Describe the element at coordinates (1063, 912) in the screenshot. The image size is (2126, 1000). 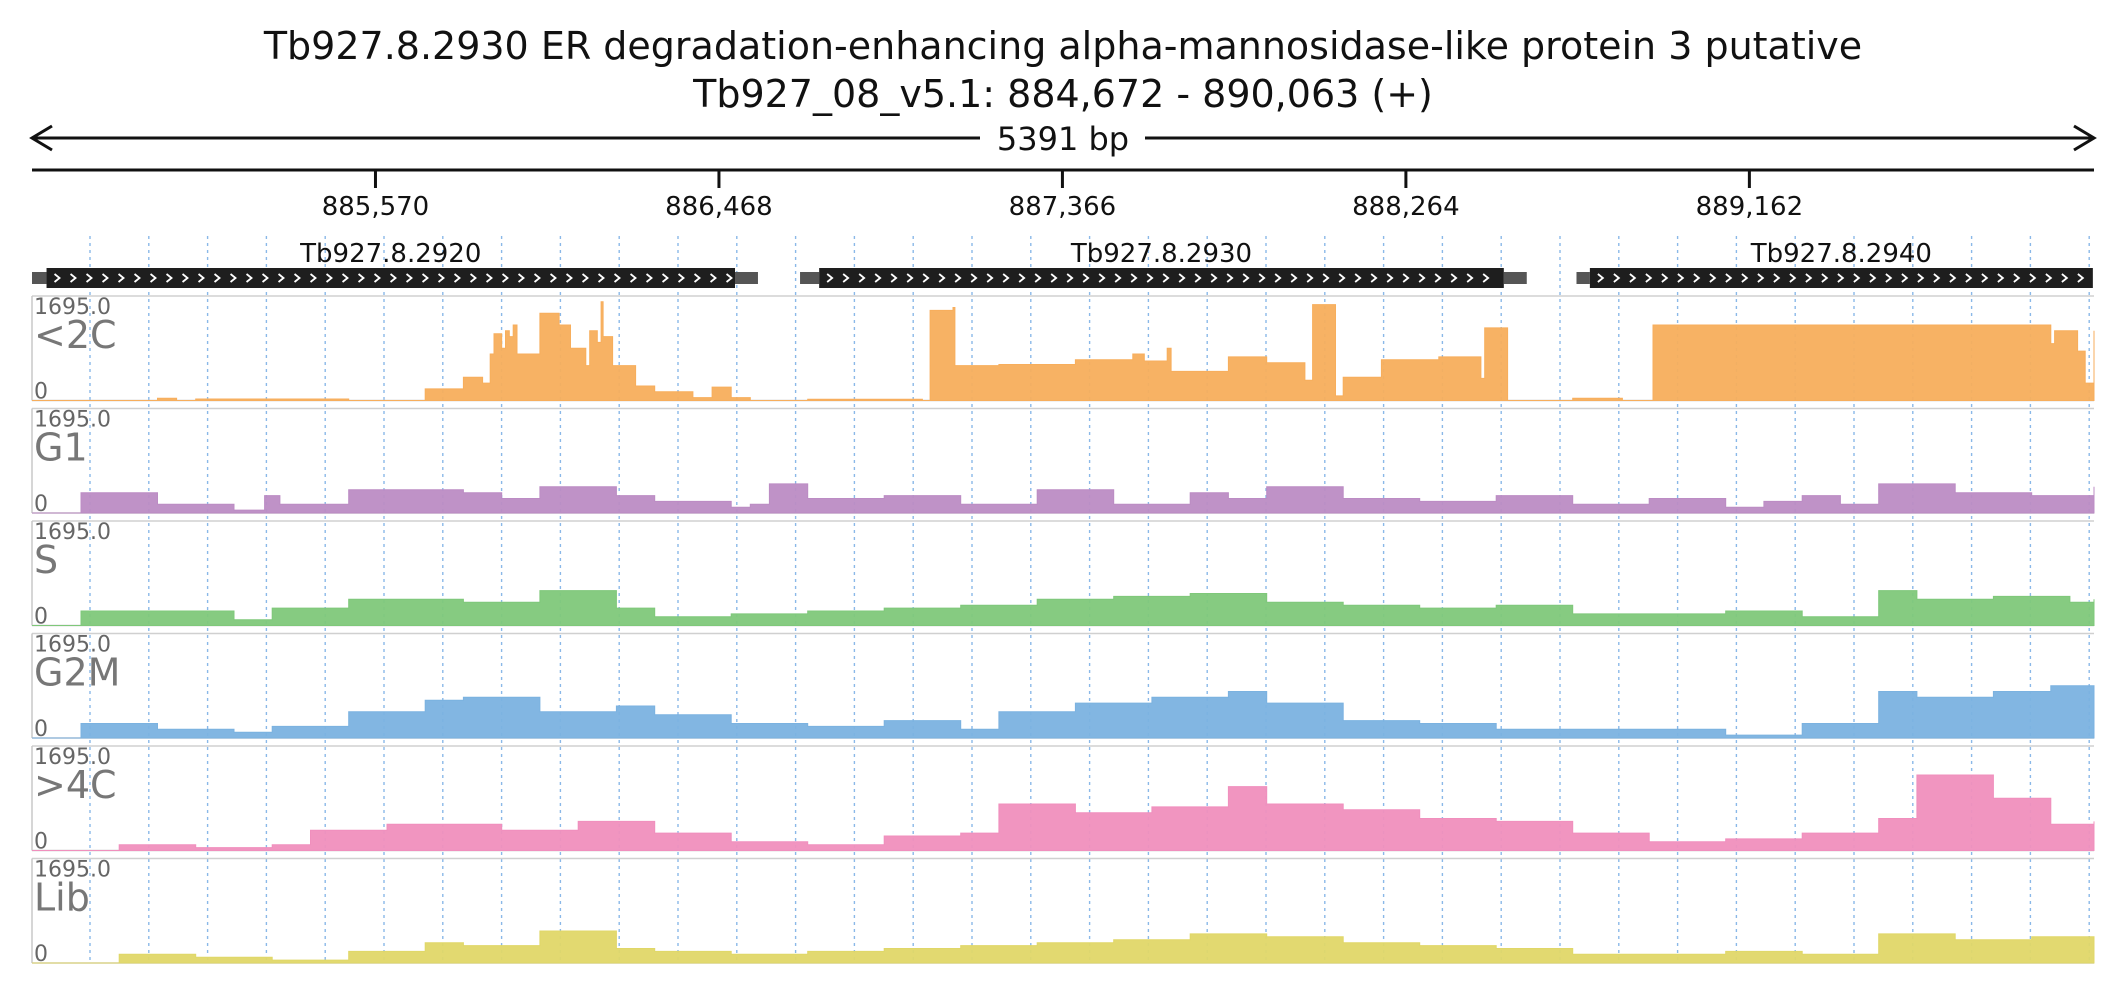
I see `track-5: 1695.0 0 Lib` at that location.